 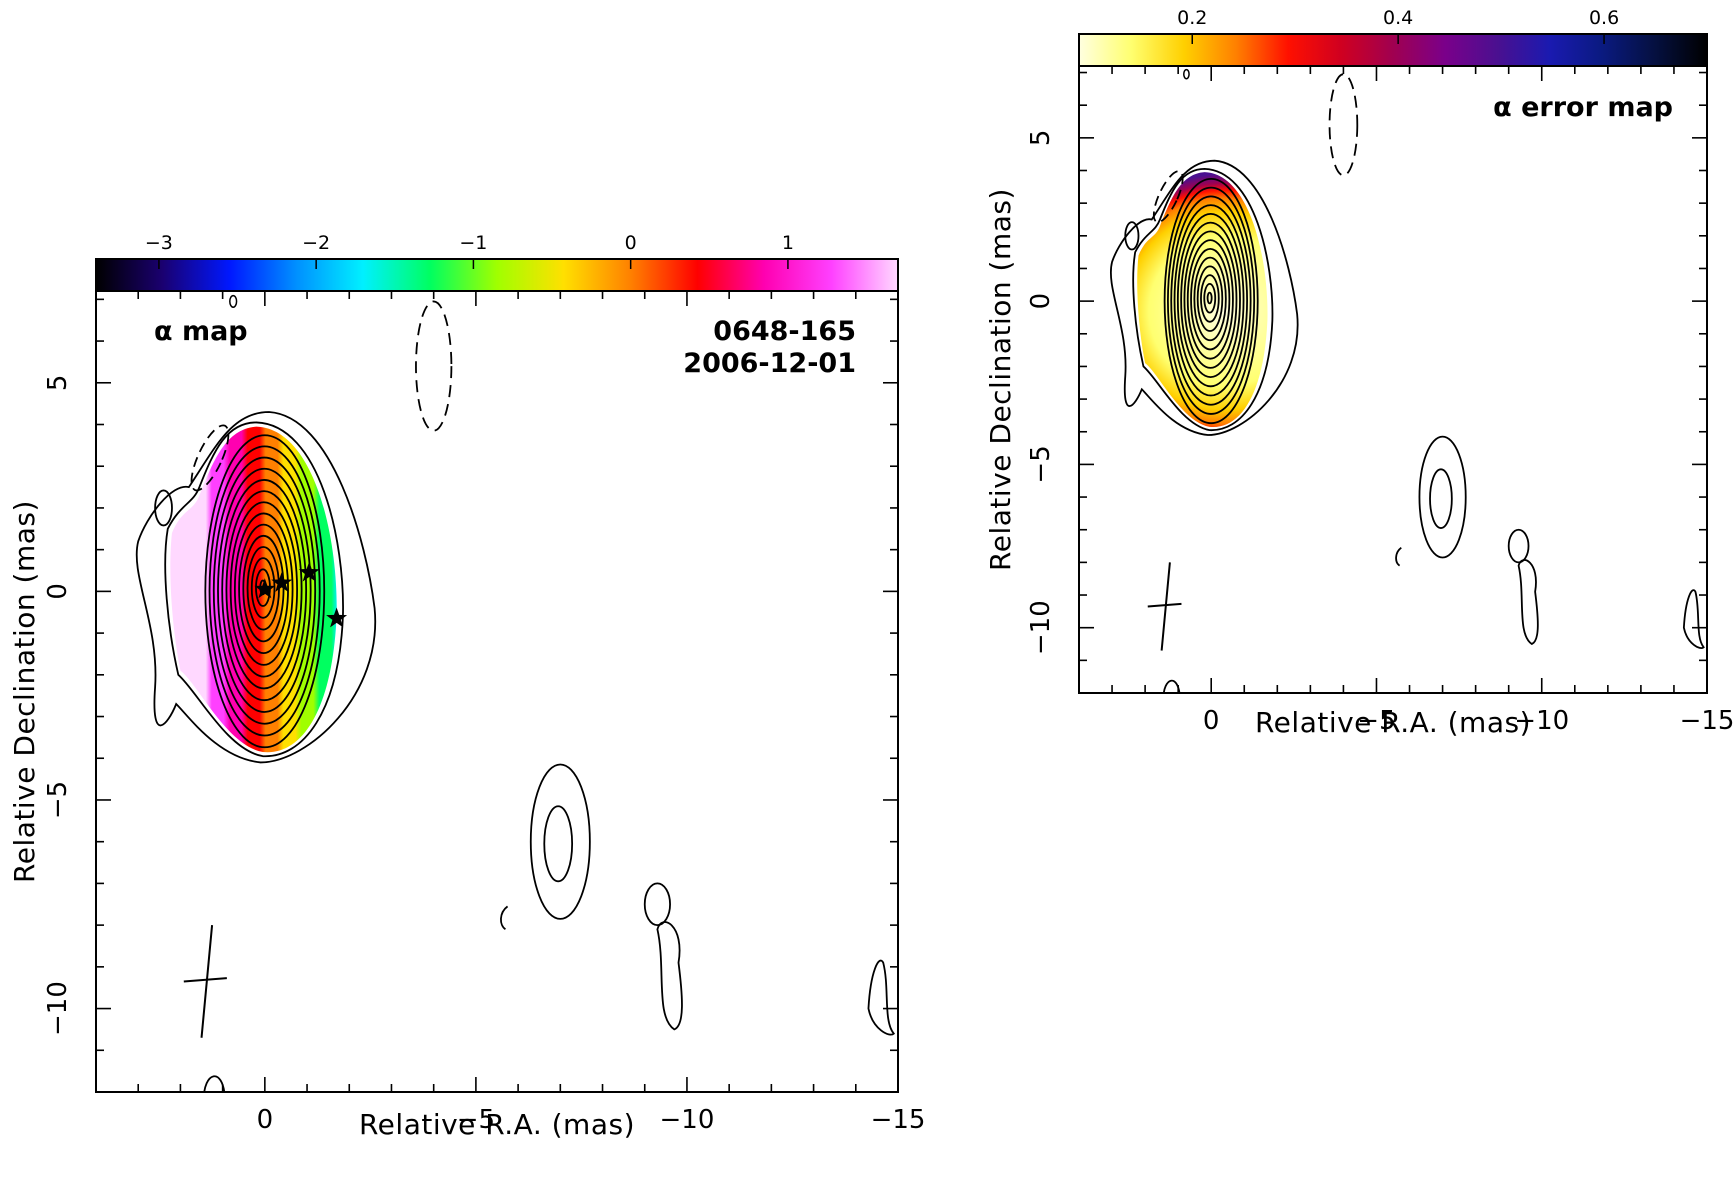 I want to click on colorbar-tick-label: 0.4, so click(x=1398, y=18).